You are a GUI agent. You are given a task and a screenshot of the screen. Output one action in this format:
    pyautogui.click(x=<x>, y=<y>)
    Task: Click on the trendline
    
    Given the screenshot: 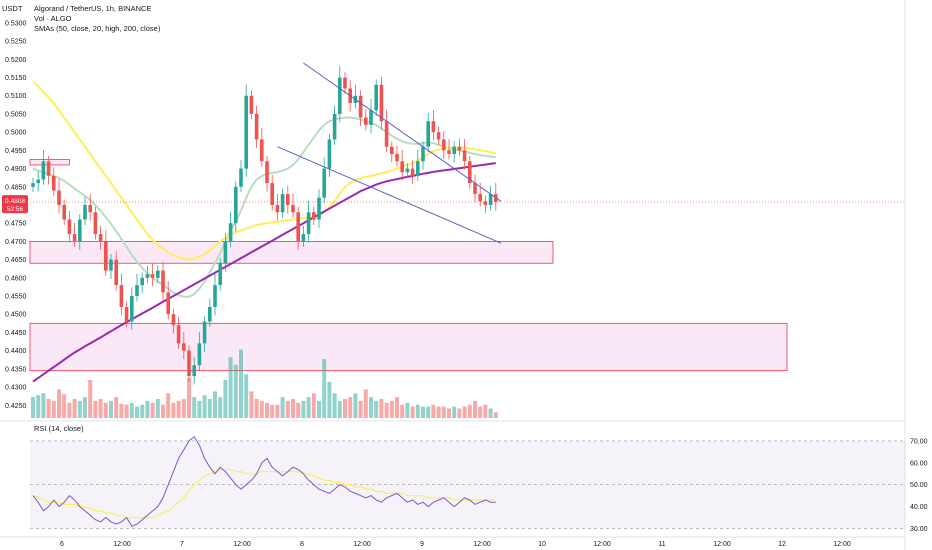 What is the action you would take?
    pyautogui.click(x=389, y=195)
    